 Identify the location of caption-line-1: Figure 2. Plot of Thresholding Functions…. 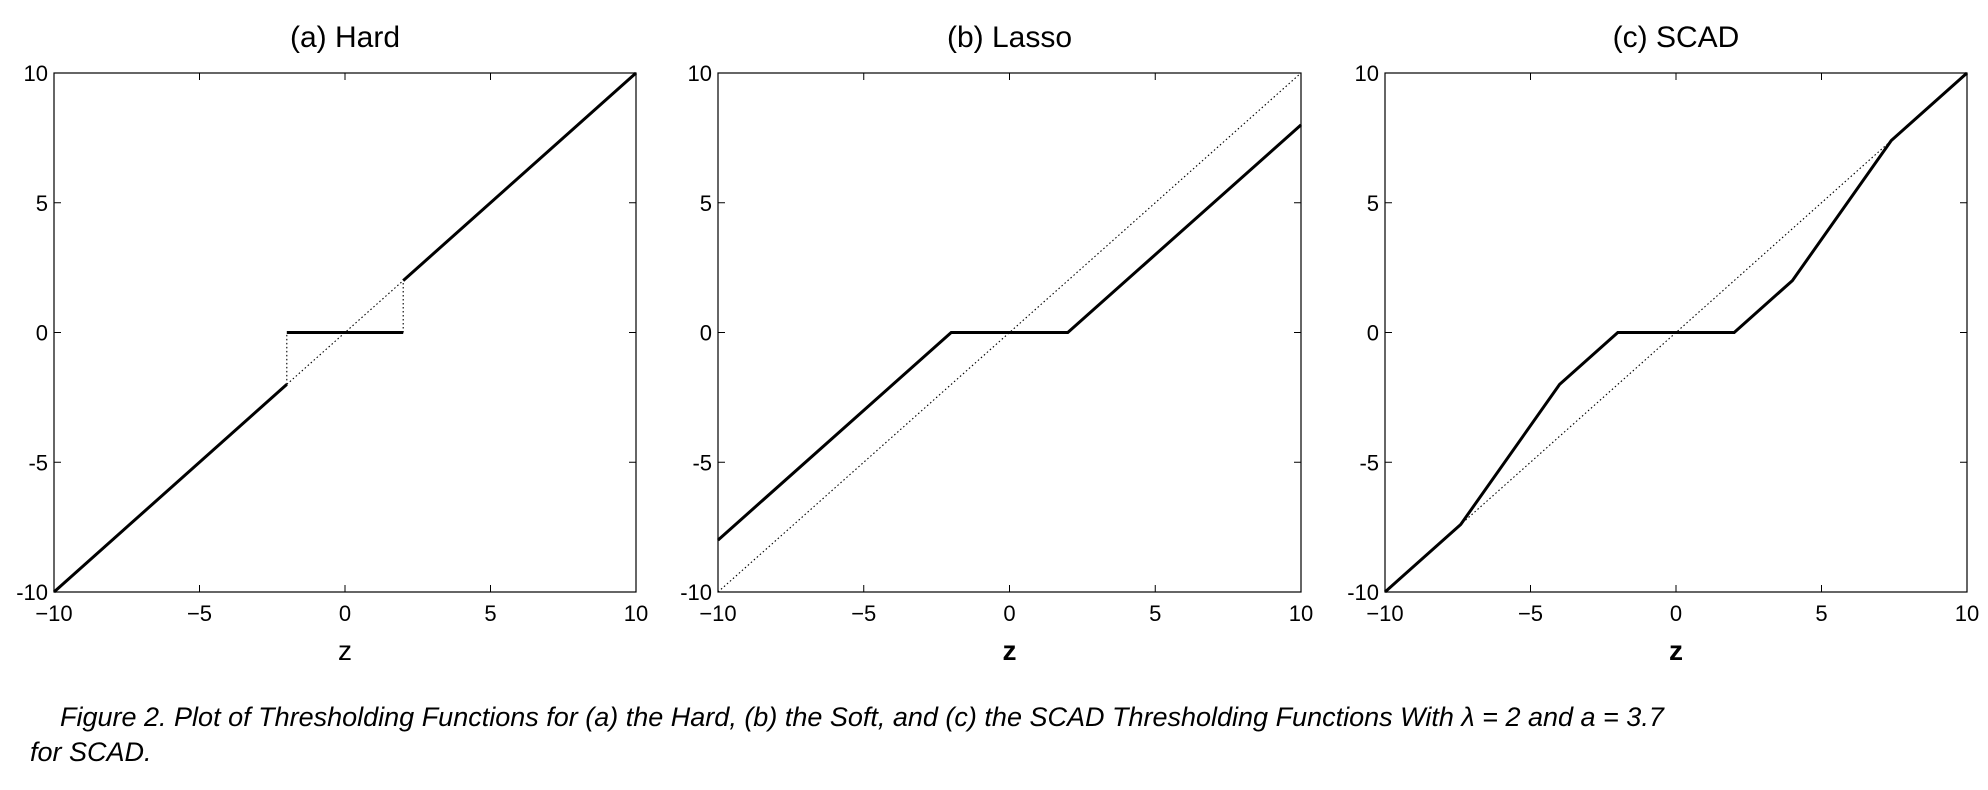
(862, 717).